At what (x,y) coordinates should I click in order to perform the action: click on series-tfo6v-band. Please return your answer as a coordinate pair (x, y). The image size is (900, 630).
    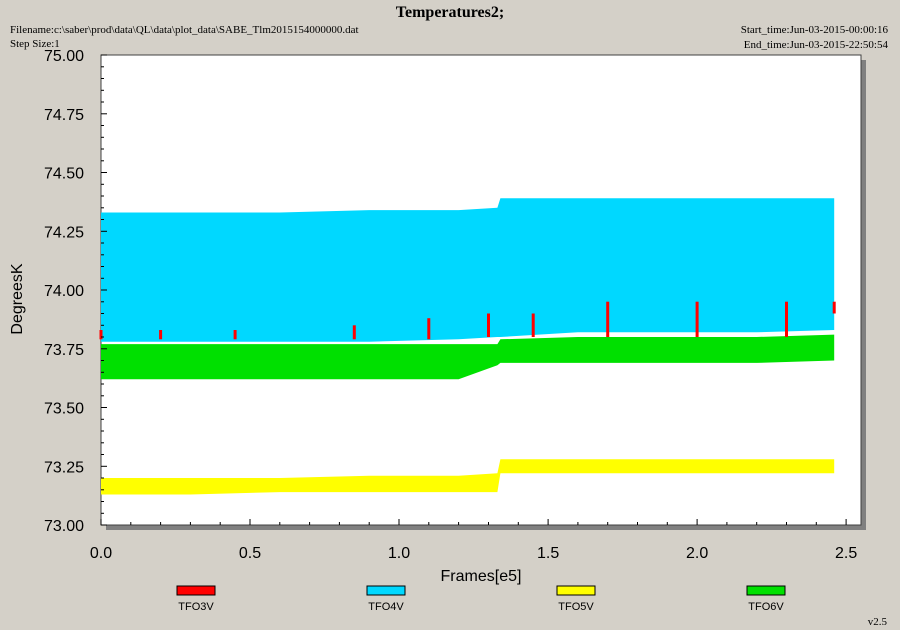
    Looking at the image, I should click on (468, 357).